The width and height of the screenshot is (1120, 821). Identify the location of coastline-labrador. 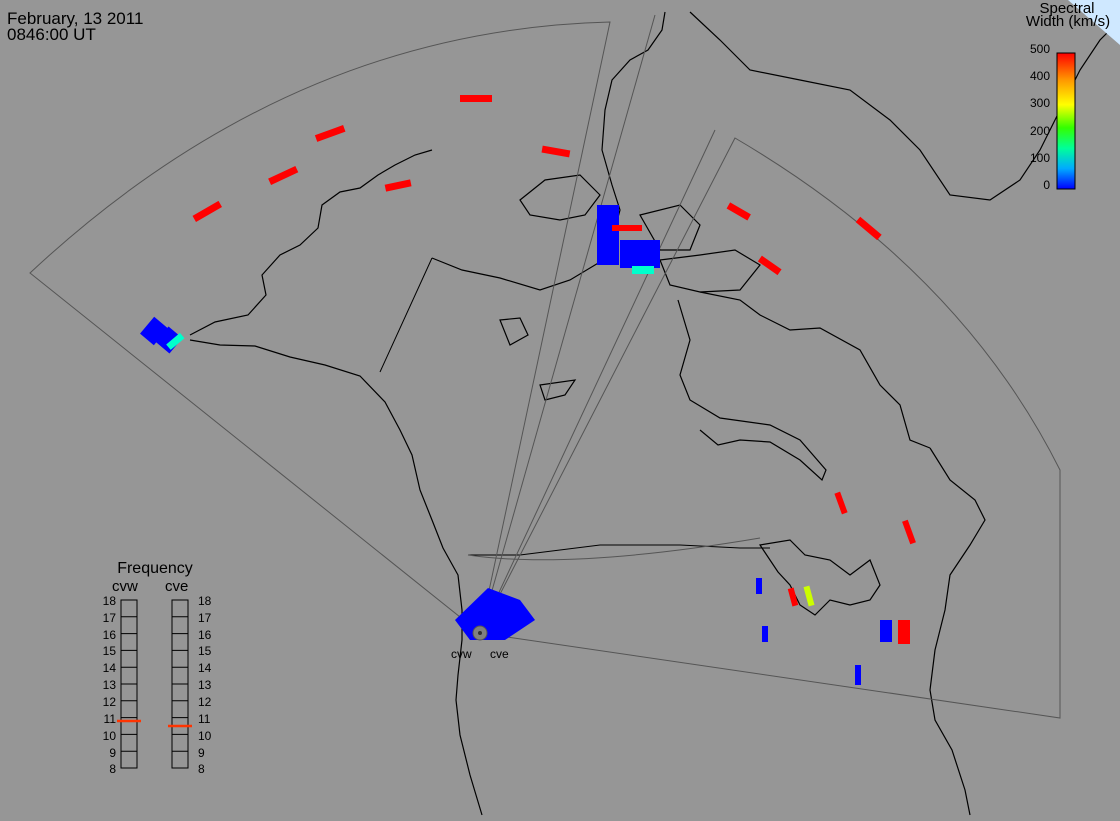
(815, 370).